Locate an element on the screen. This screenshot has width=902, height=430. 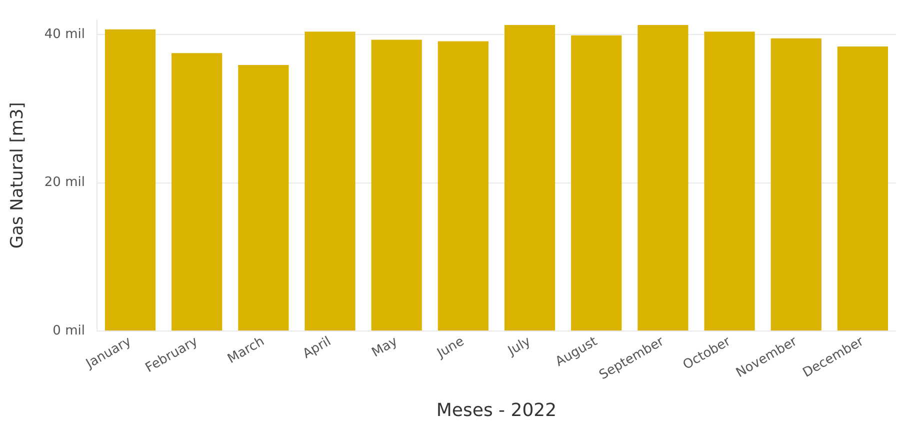
x-tick-label: May is located at coordinates (385, 347).